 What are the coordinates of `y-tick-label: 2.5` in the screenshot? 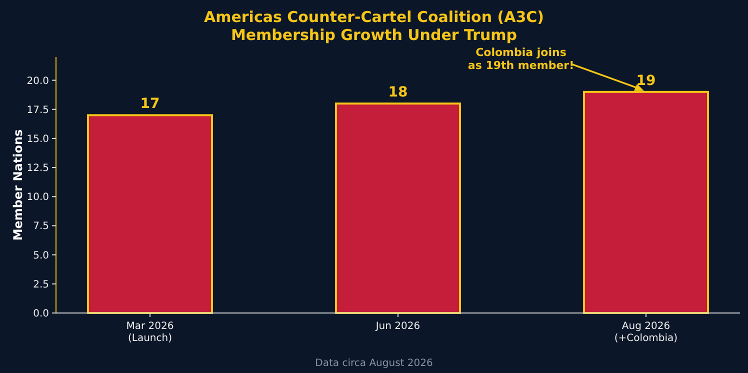 It's located at (41, 284).